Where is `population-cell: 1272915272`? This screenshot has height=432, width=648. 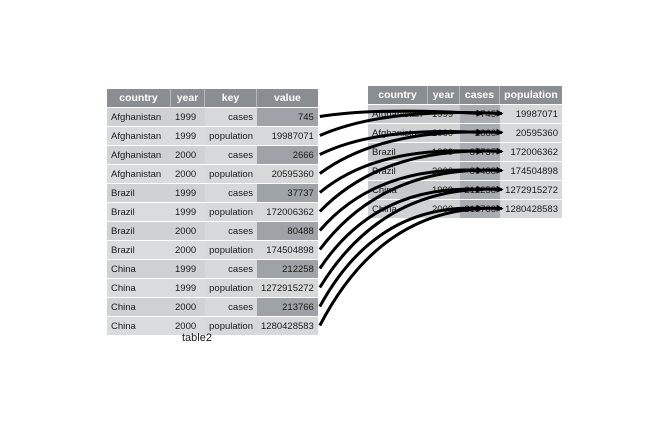 population-cell: 1272915272 is located at coordinates (531, 189).